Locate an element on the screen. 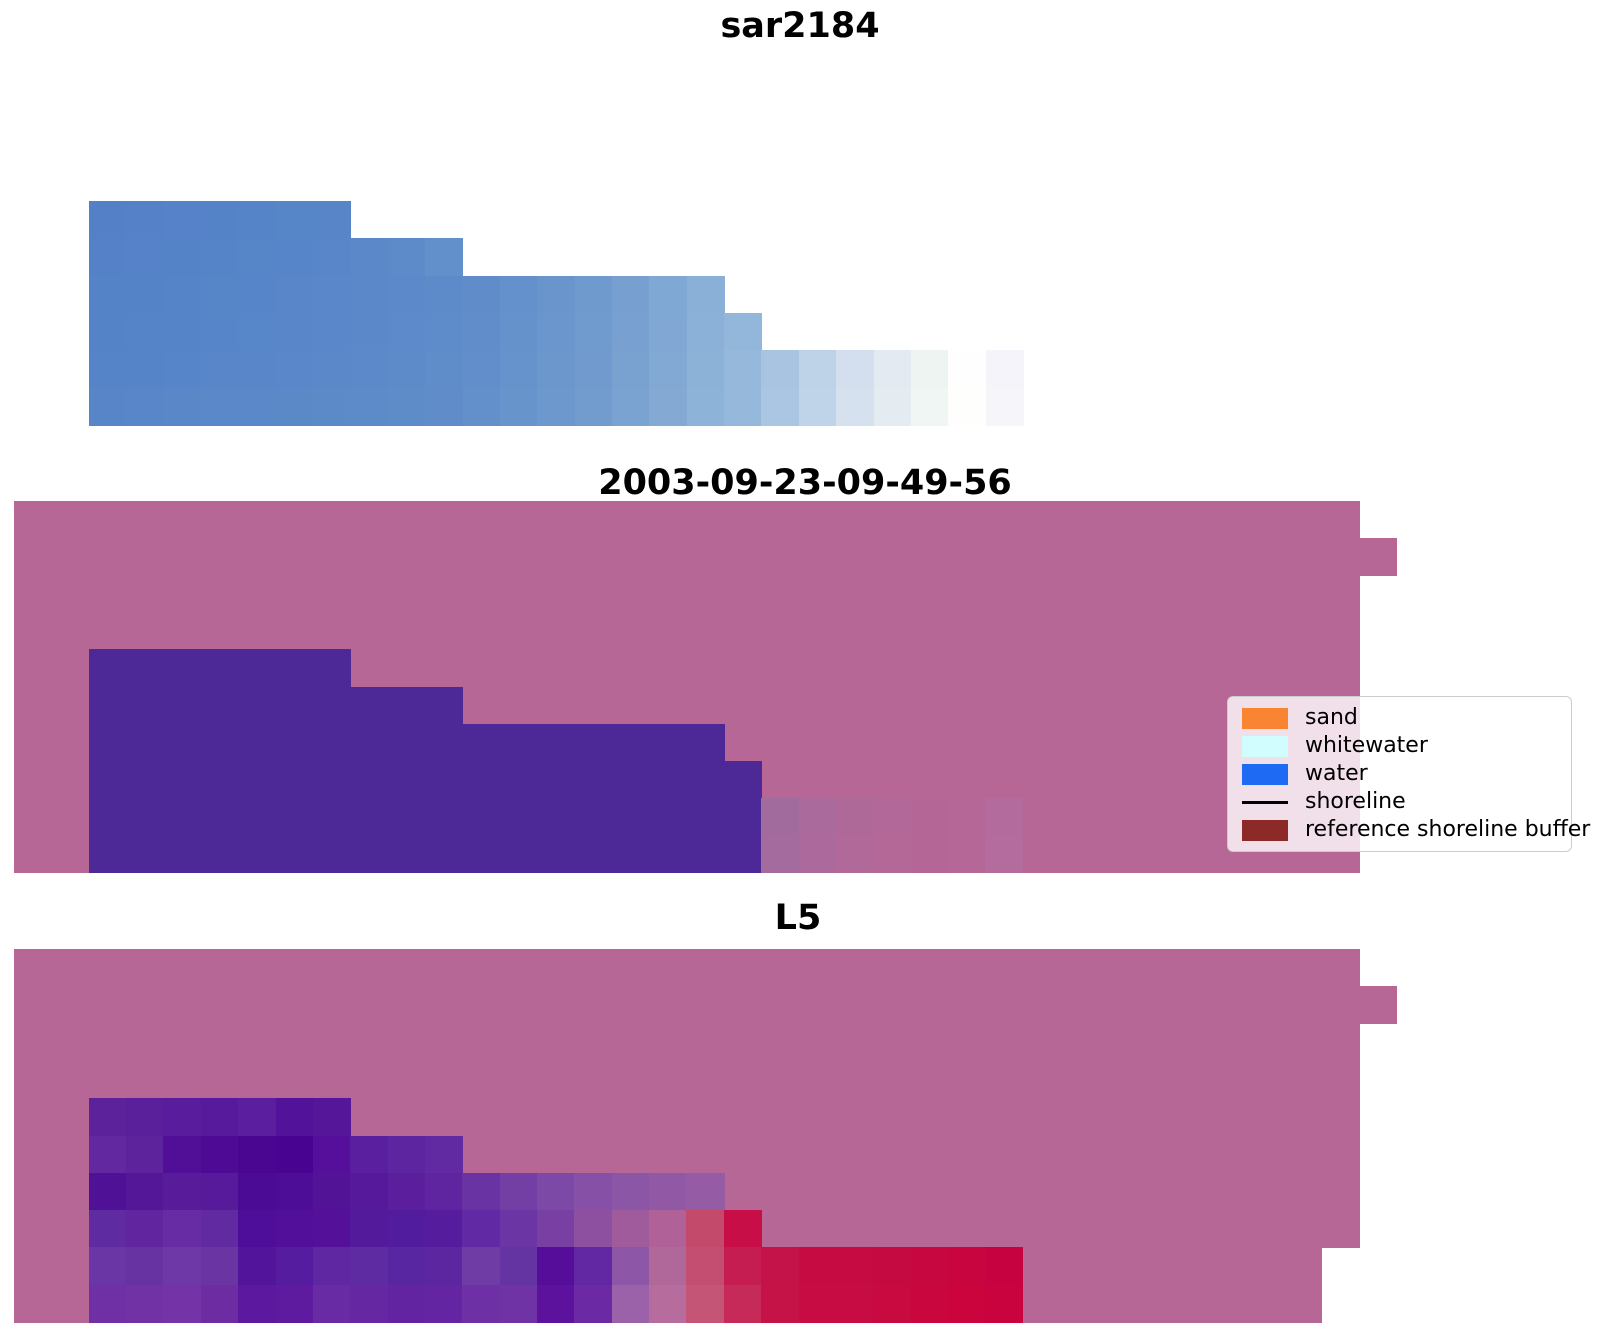 This screenshot has height=1337, width=1597. legend-item-whitewater: whitewater is located at coordinates (1399, 746).